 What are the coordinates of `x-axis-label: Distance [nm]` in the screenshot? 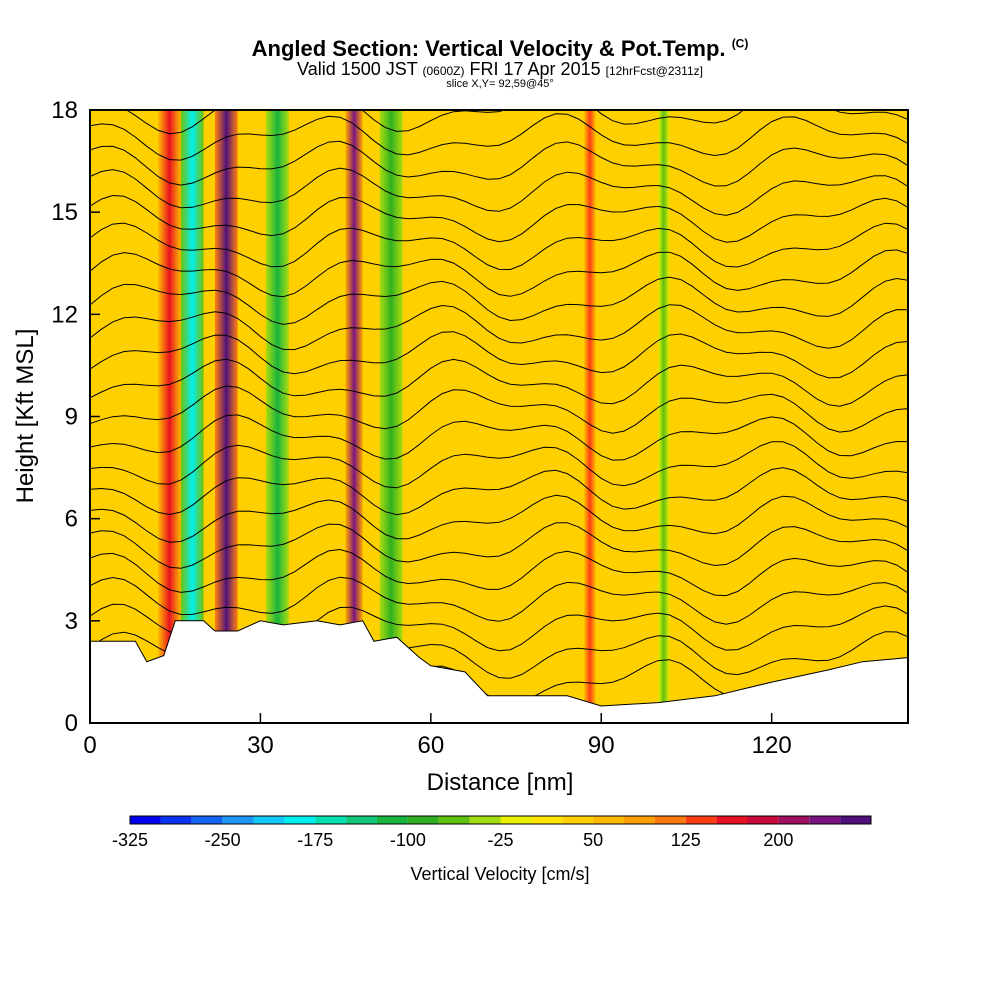 It's located at (500, 782).